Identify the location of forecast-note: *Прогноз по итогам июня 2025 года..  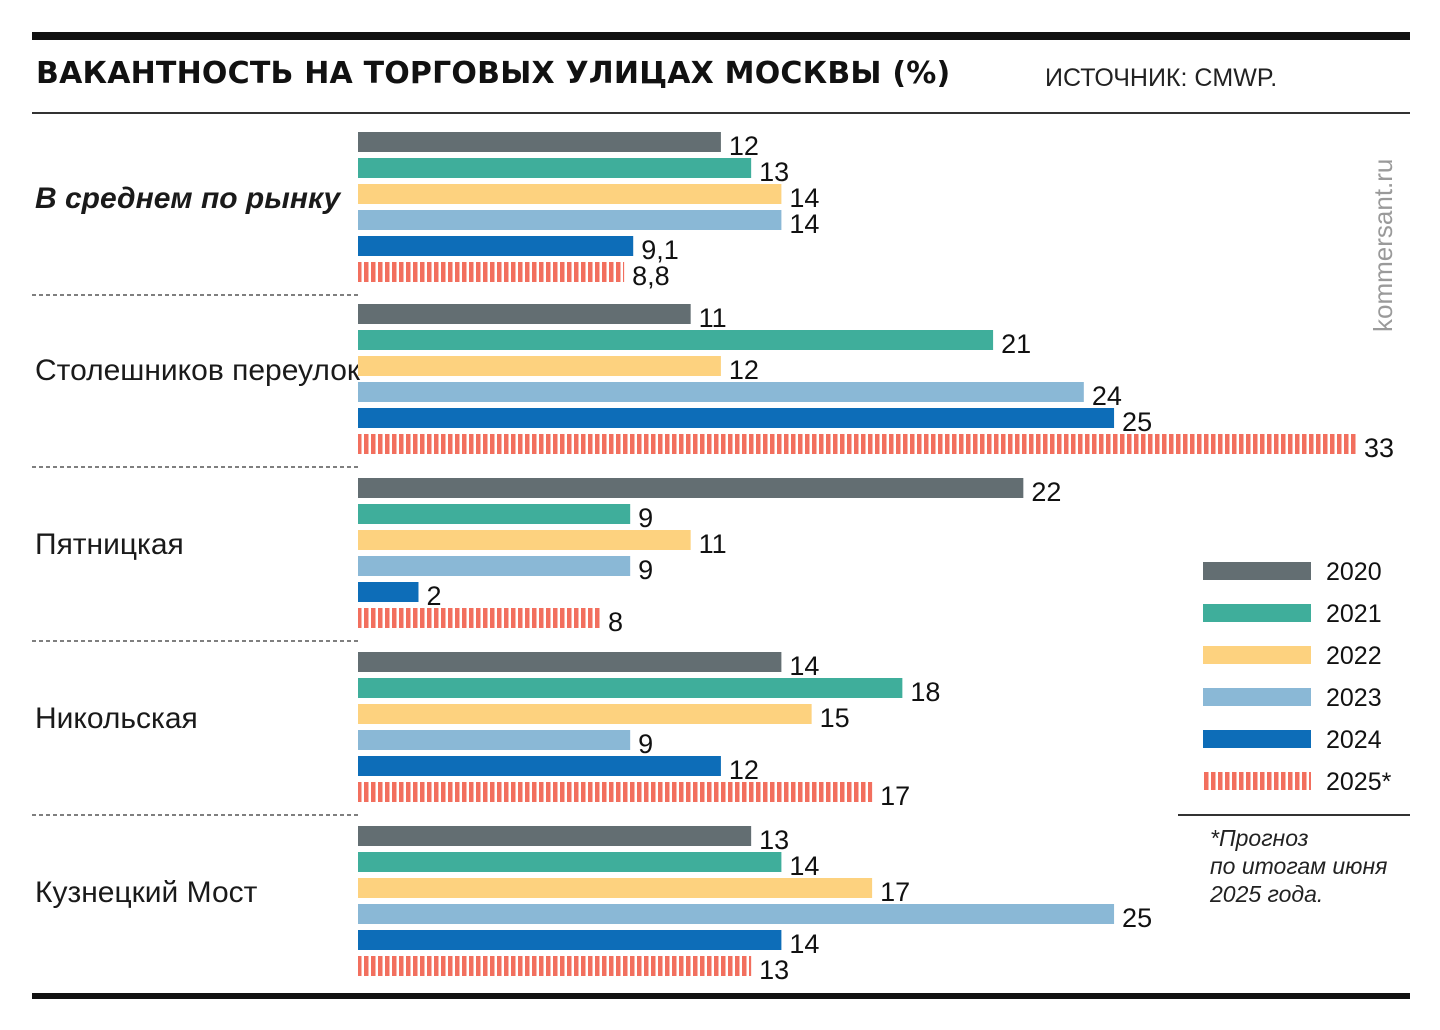
(1310, 866).